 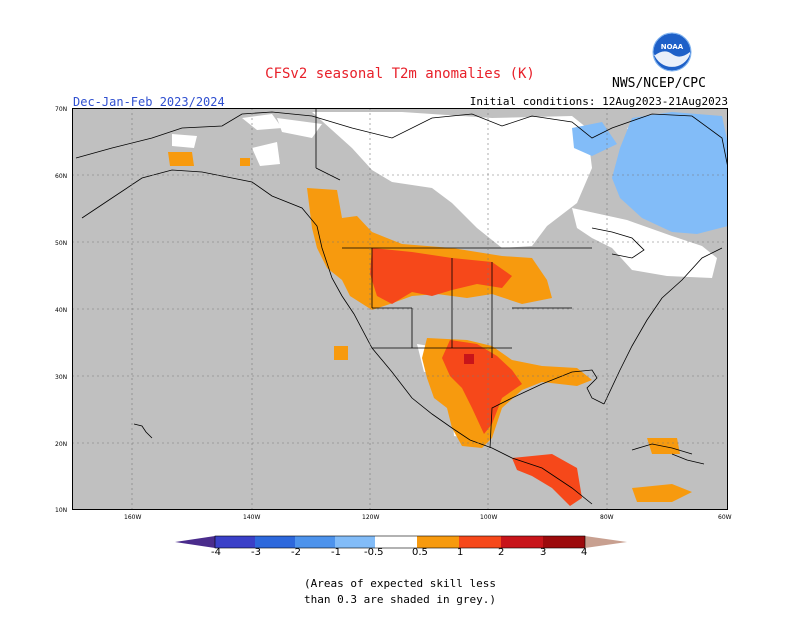 I want to click on lat-label-50n: 50N, so click(x=61, y=243).